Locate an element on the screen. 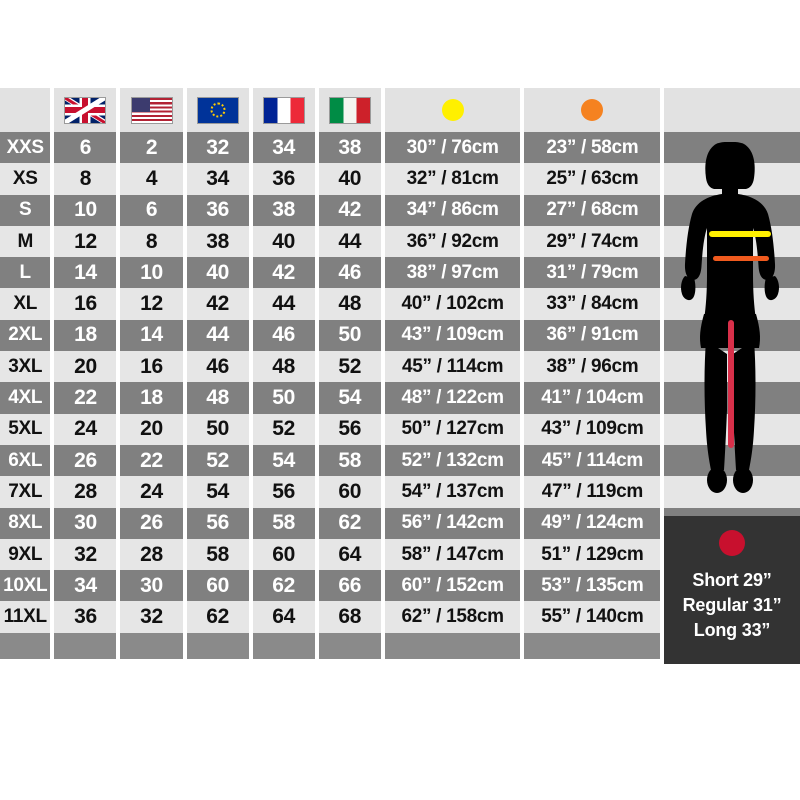 The height and width of the screenshot is (800, 800). it-size: 68 is located at coordinates (349, 617).